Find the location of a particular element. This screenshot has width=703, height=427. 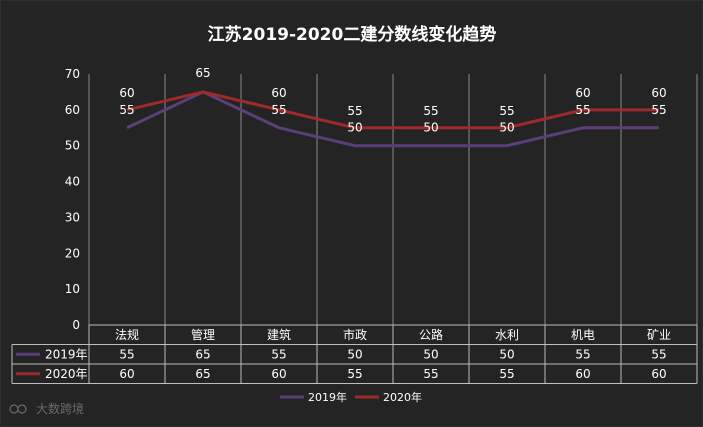

category-label: 建筑 is located at coordinates (279, 334).